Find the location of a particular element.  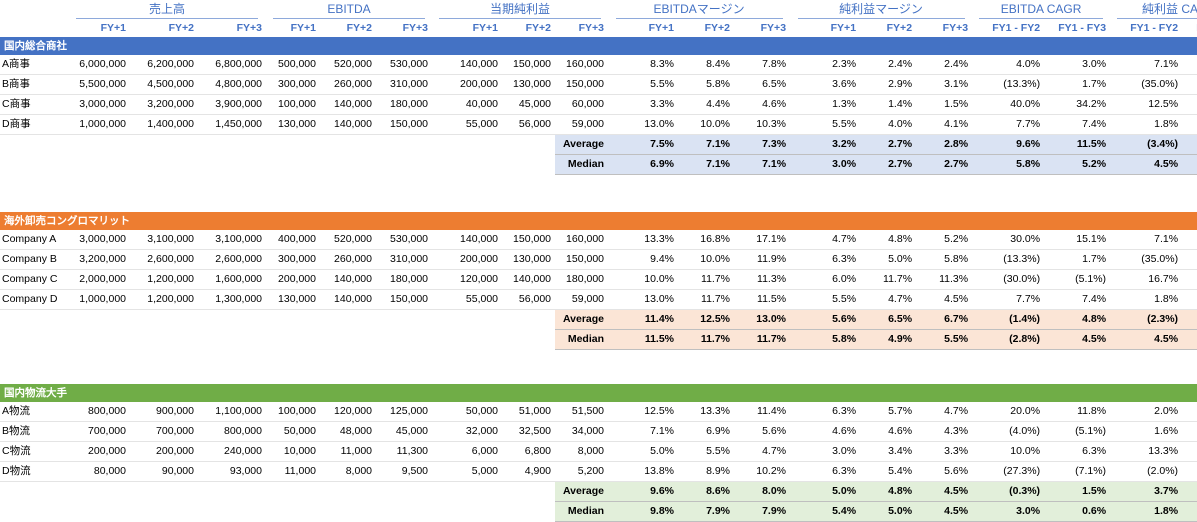

value-cell: 3,000,000 is located at coordinates (99, 104).